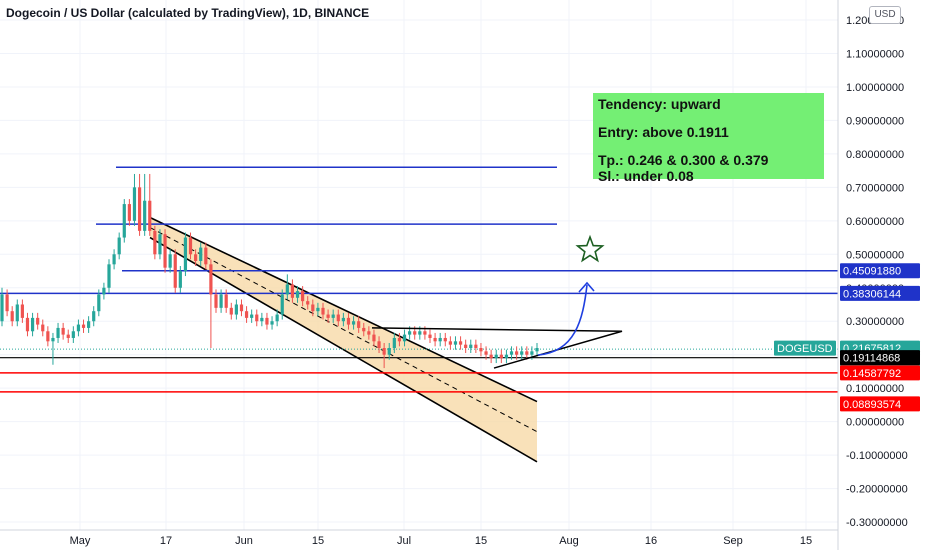 The width and height of the screenshot is (932, 550). What do you see at coordinates (875, 423) in the screenshot?
I see `y-tick-label: 0.00000000` at bounding box center [875, 423].